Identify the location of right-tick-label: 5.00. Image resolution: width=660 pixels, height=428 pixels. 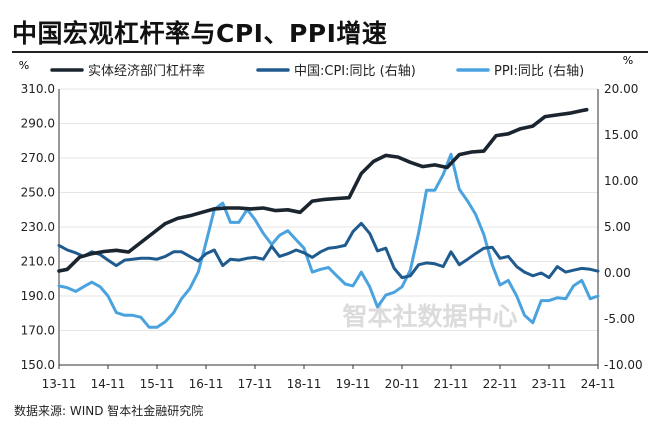
(617, 227).